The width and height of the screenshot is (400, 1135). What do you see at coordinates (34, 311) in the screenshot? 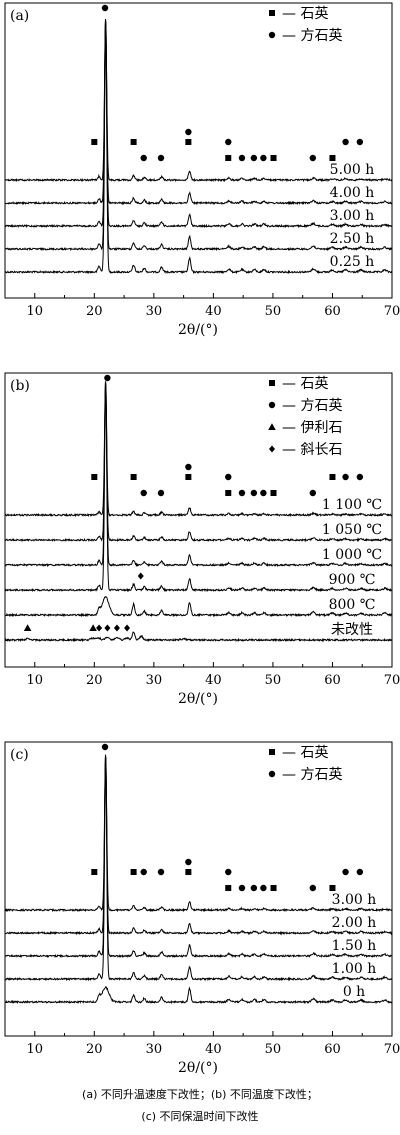
I see `x-tick-label: 10` at bounding box center [34, 311].